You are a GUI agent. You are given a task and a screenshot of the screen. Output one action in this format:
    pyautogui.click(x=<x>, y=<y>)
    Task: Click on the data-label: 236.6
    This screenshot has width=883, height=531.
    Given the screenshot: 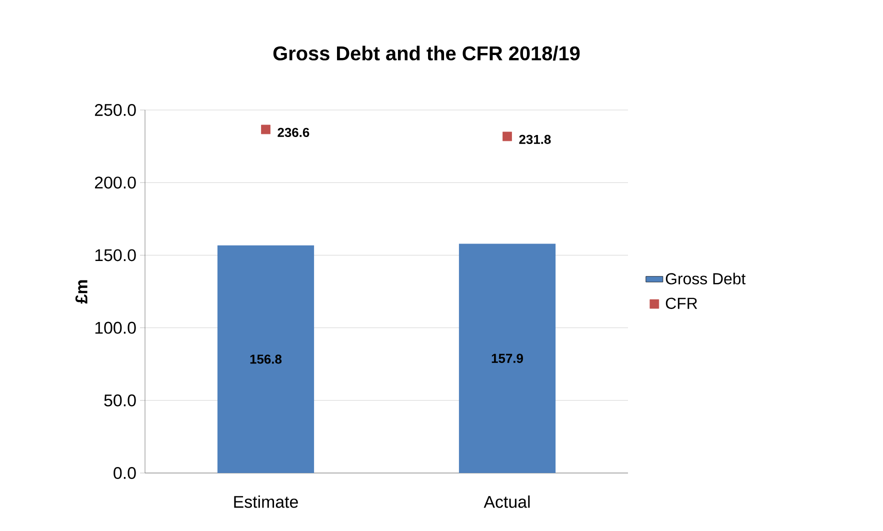 What is the action you would take?
    pyautogui.click(x=294, y=133)
    